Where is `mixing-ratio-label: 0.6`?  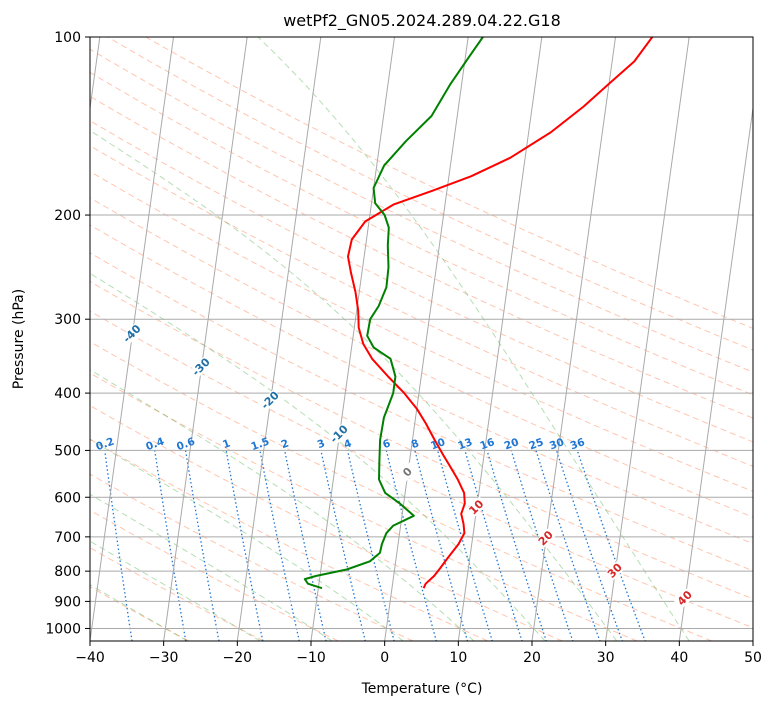 mixing-ratio-label: 0.6 is located at coordinates (186, 445).